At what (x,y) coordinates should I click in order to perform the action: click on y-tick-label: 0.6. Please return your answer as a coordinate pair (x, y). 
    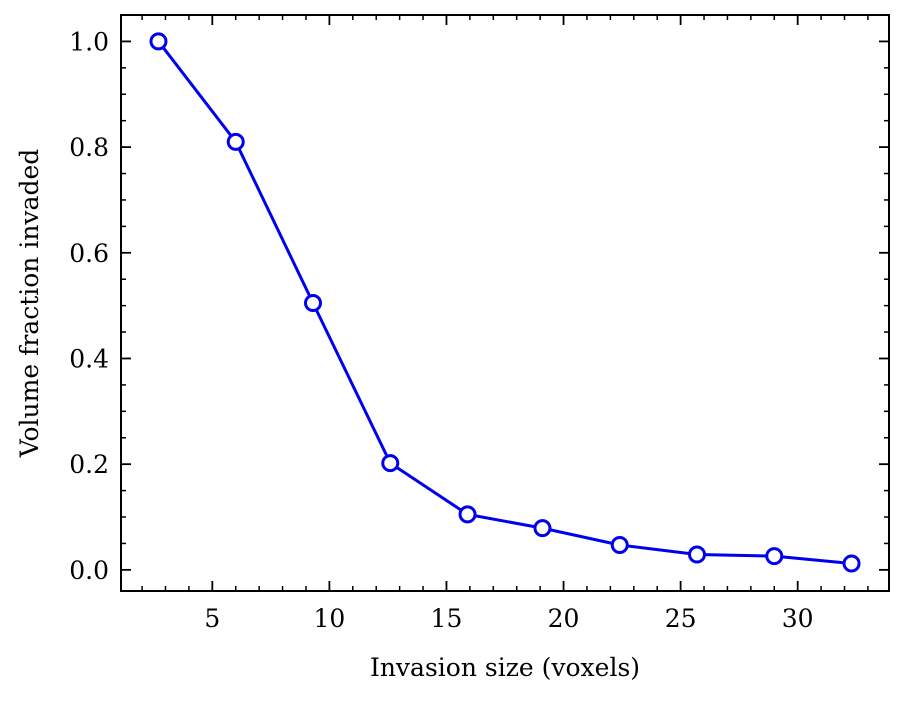
    Looking at the image, I should click on (89, 253).